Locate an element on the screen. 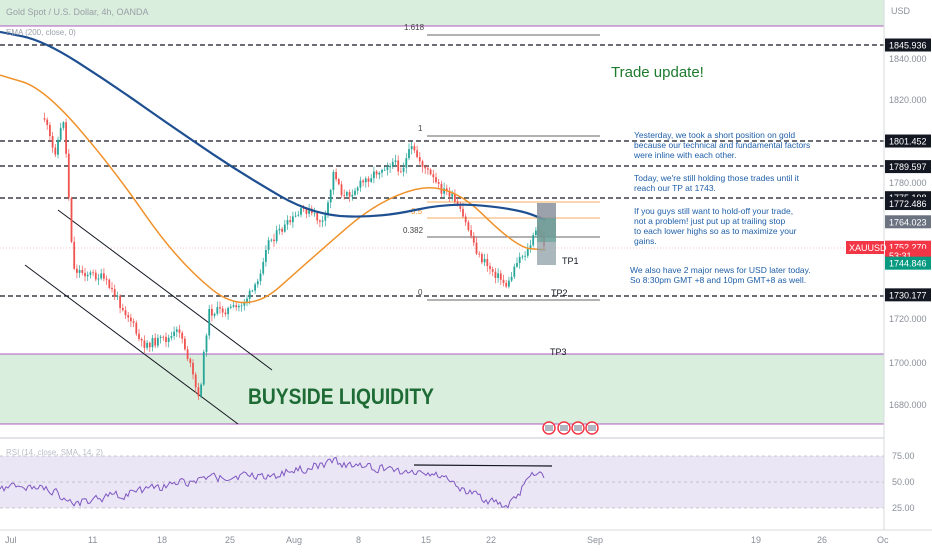  rsi-axis: 75.00 50.00 25.00 is located at coordinates (903, 482).